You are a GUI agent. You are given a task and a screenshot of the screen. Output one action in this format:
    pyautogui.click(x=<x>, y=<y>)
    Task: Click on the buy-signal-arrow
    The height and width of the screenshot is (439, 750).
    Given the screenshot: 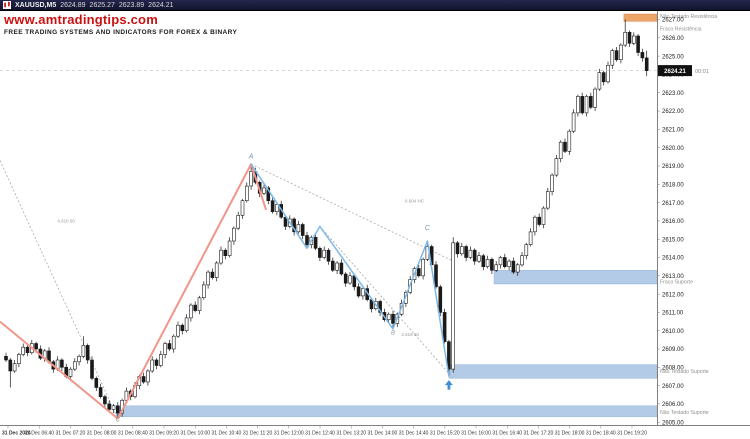 What is the action you would take?
    pyautogui.click(x=448, y=385)
    